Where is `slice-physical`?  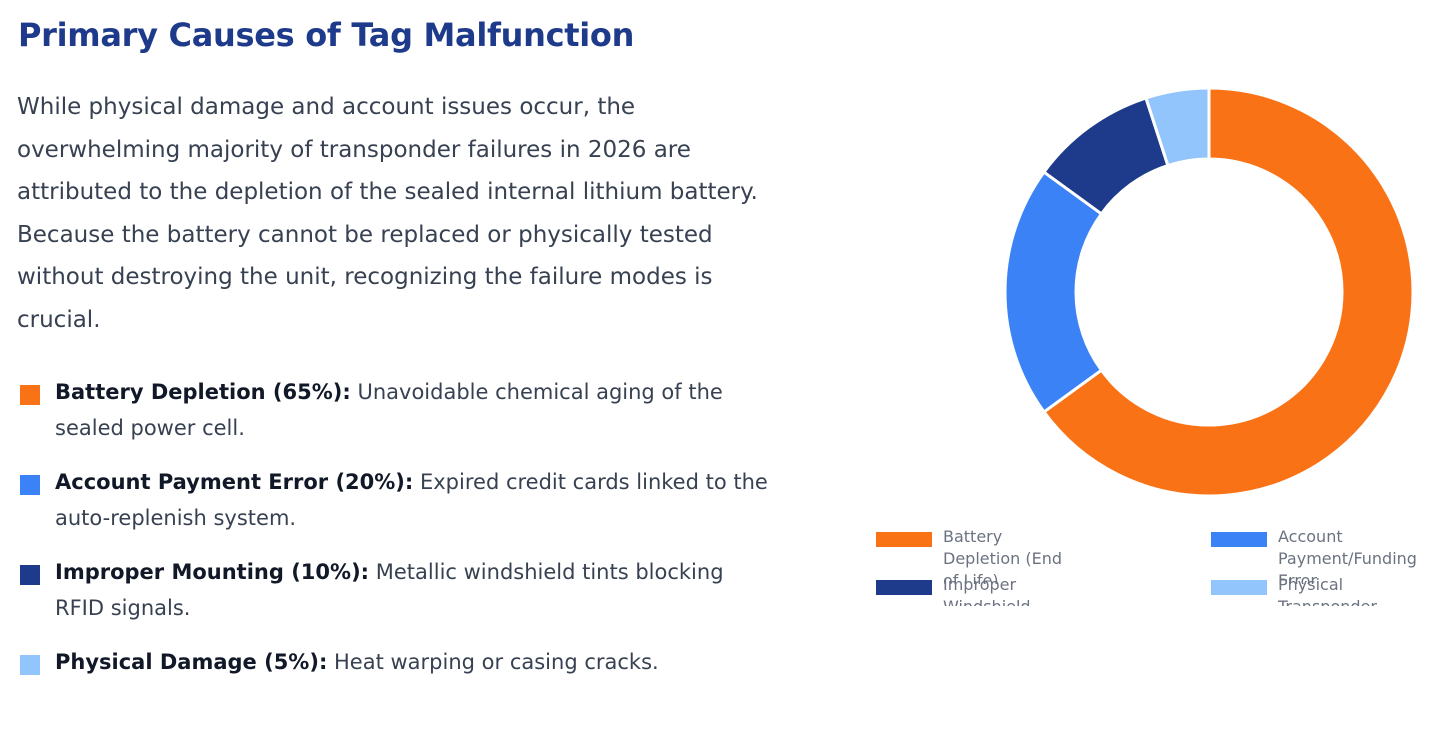
slice-physical is located at coordinates (1177, 127).